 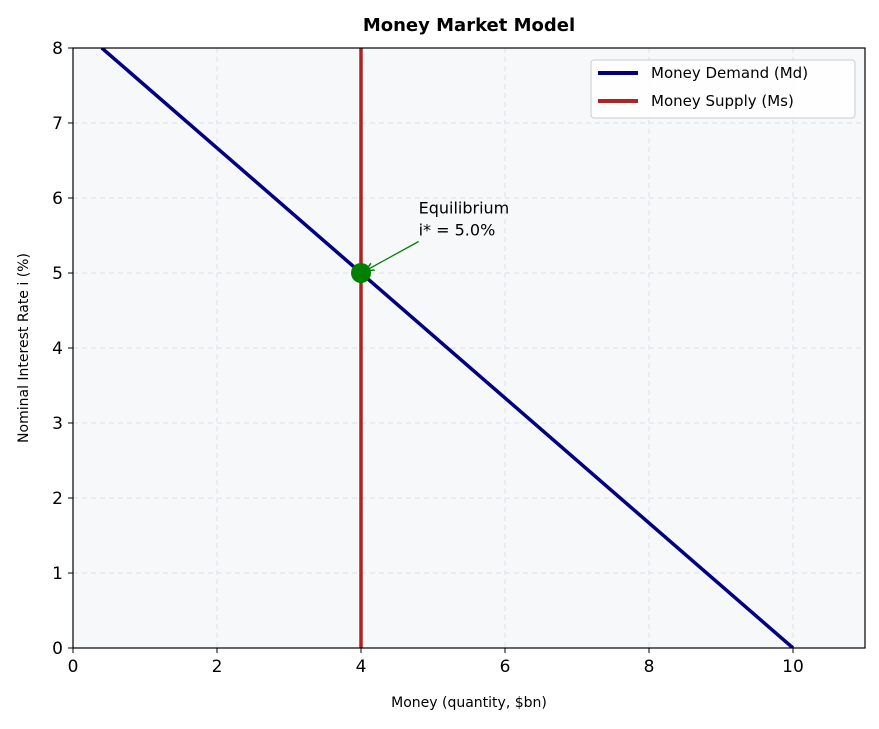 What do you see at coordinates (57, 199) in the screenshot?
I see `y-tick-label: 6` at bounding box center [57, 199].